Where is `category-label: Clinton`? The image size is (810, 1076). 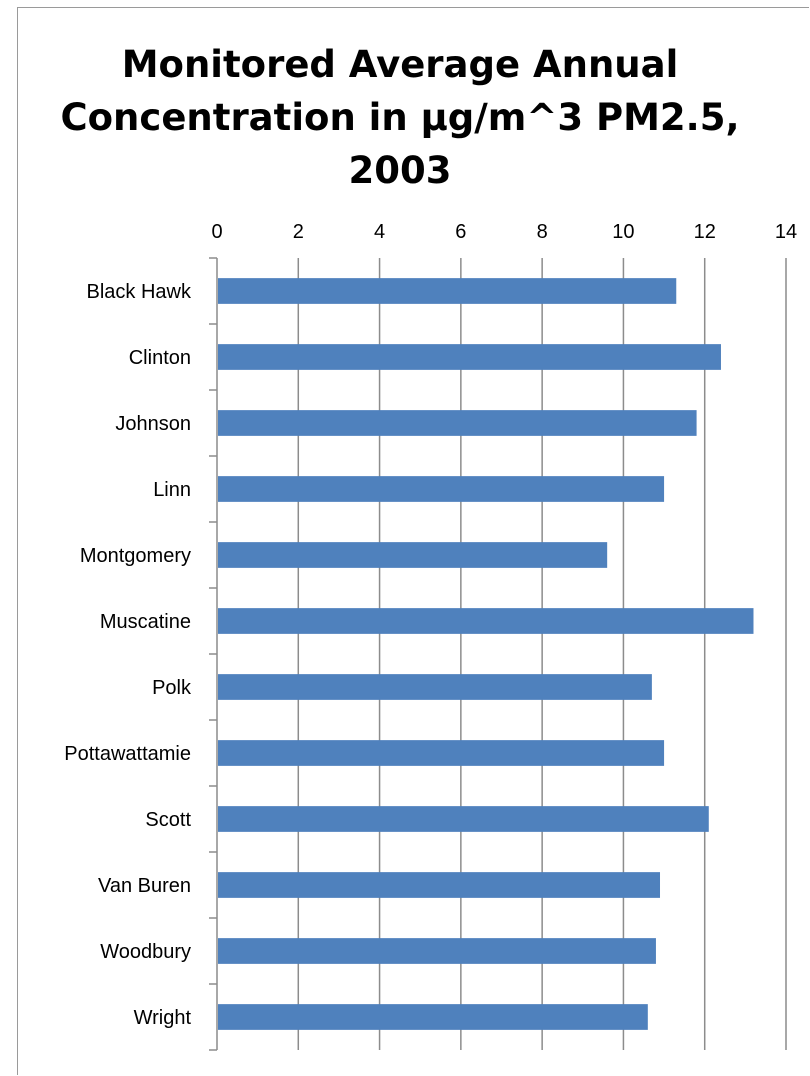
category-label: Clinton is located at coordinates (160, 358).